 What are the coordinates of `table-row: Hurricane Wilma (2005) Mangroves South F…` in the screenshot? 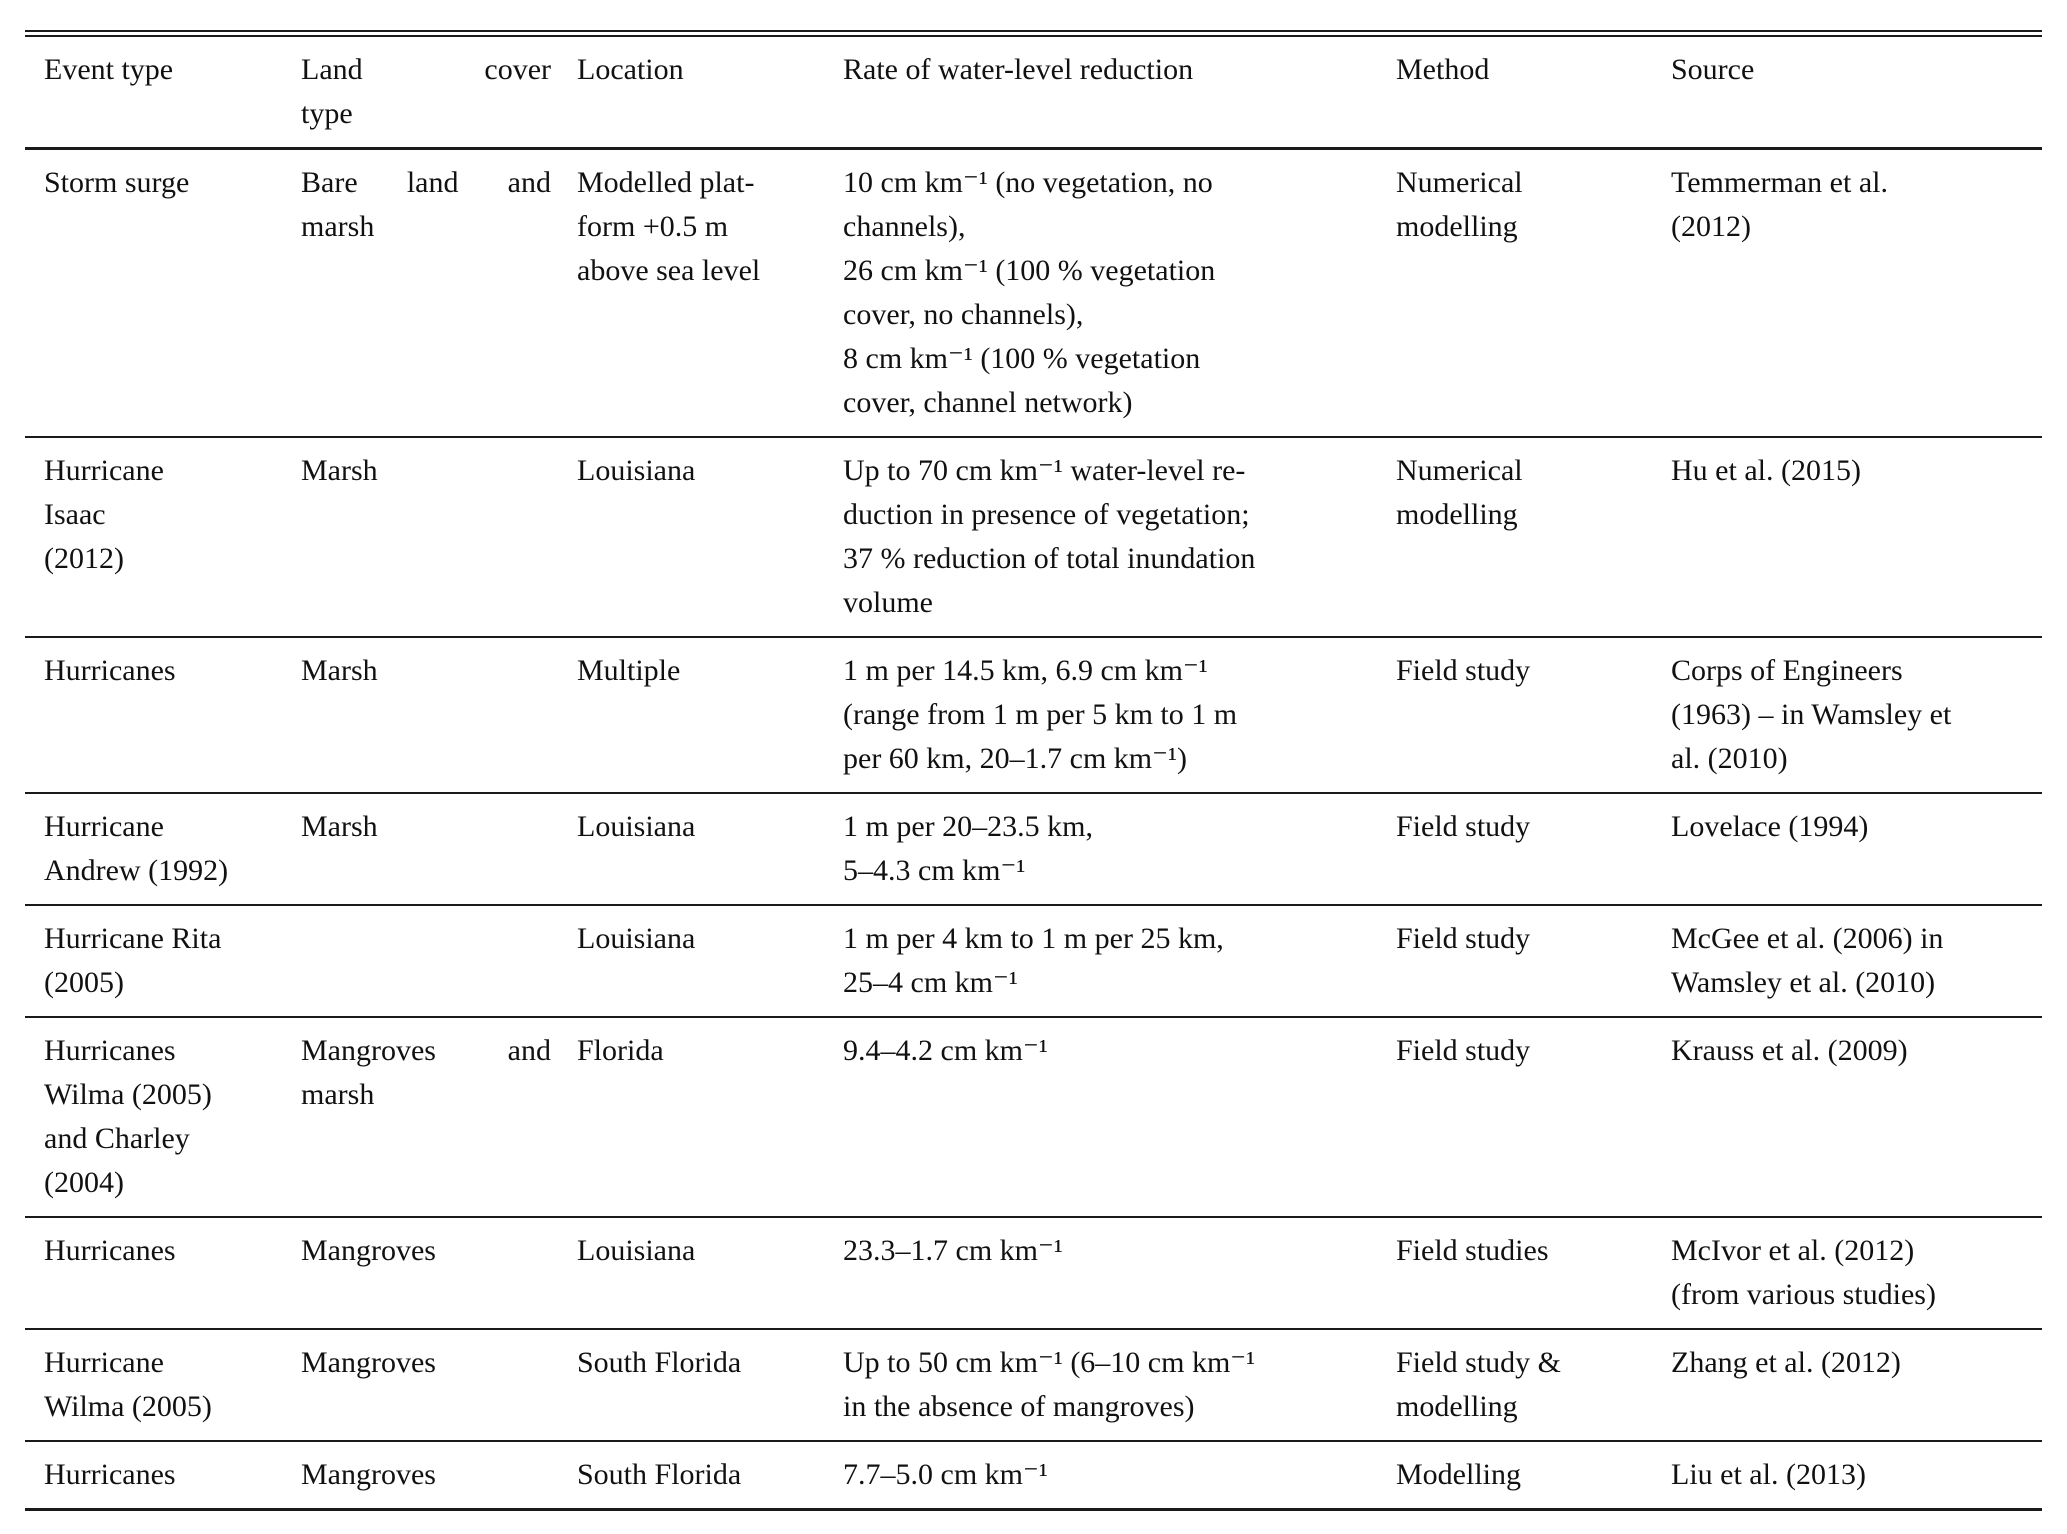 It's located at (1033, 1384).